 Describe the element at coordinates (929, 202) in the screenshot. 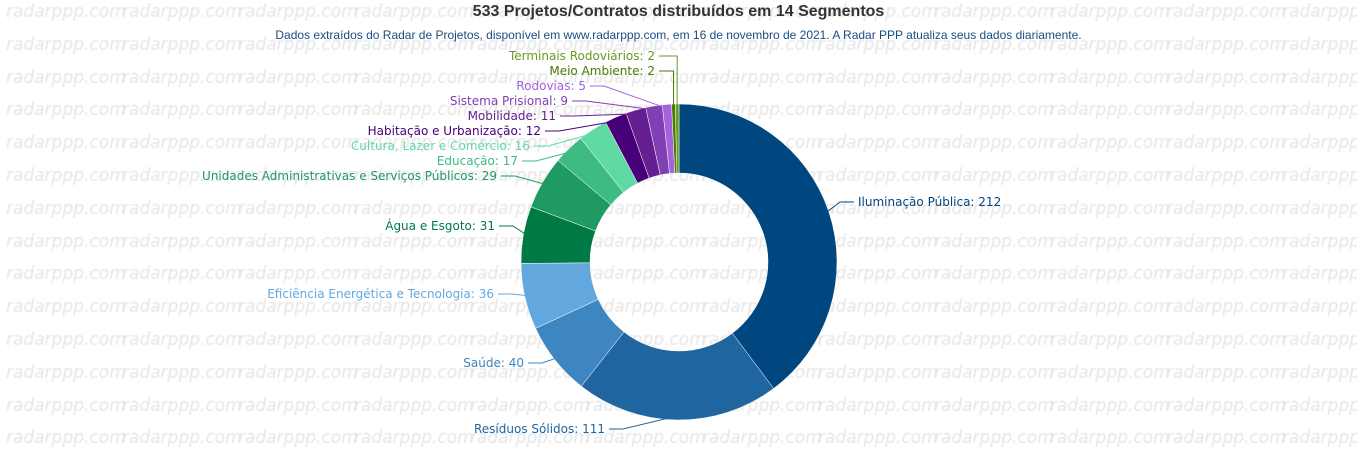

I see `slice-label-0: Iluminação Pública: 212` at that location.